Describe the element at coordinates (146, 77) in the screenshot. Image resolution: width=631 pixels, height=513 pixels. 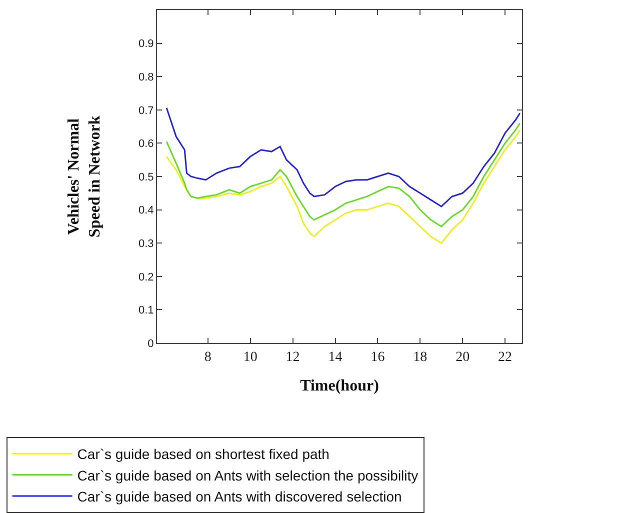
I see `y-tick-label: 0.8` at that location.